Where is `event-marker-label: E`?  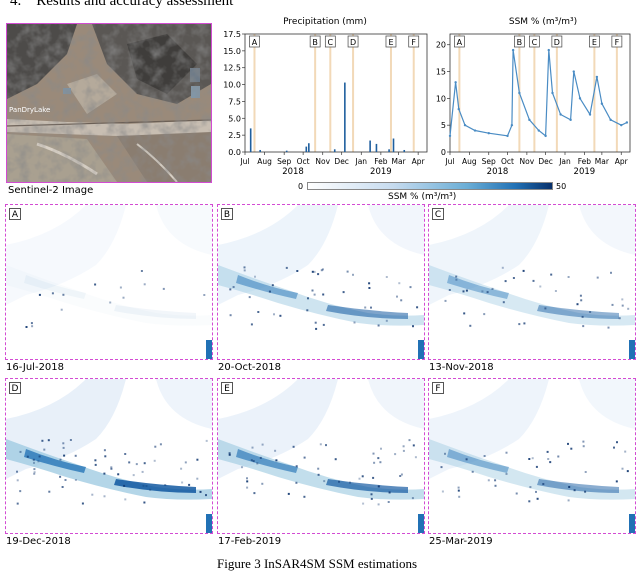 event-marker-label: E is located at coordinates (390, 42).